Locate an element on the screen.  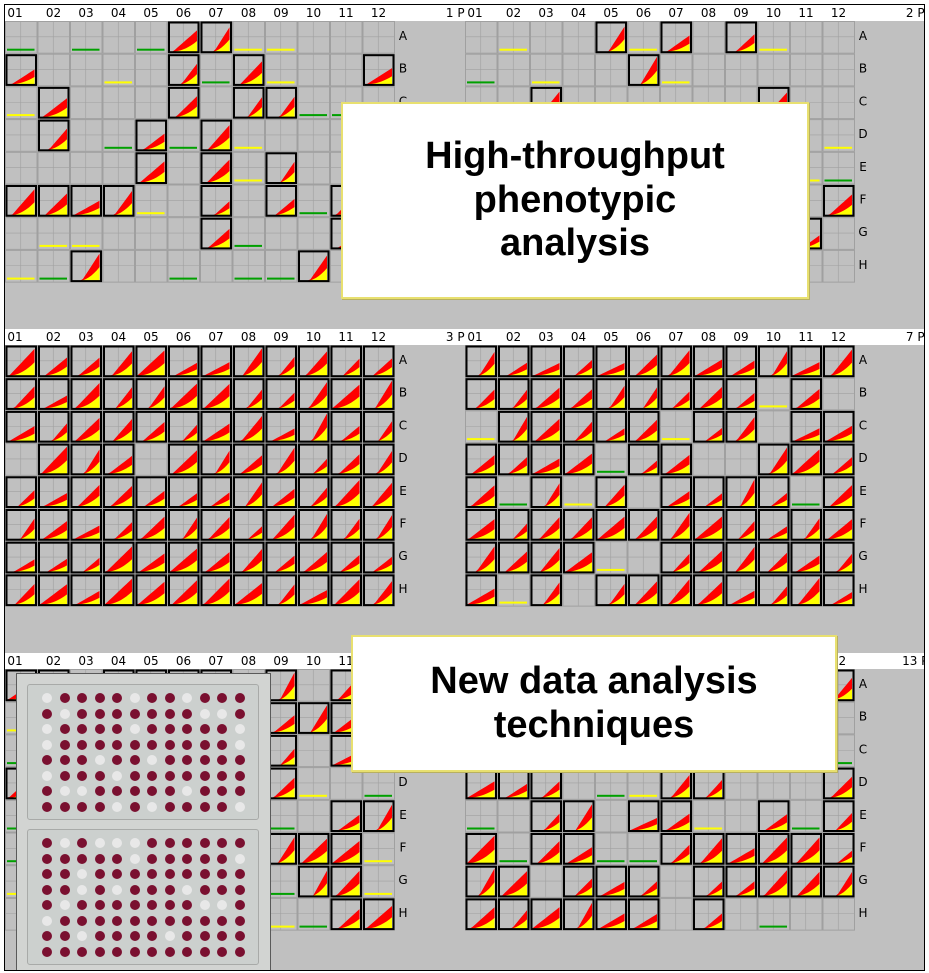
column-number-label: 04 is located at coordinates (118, 337).